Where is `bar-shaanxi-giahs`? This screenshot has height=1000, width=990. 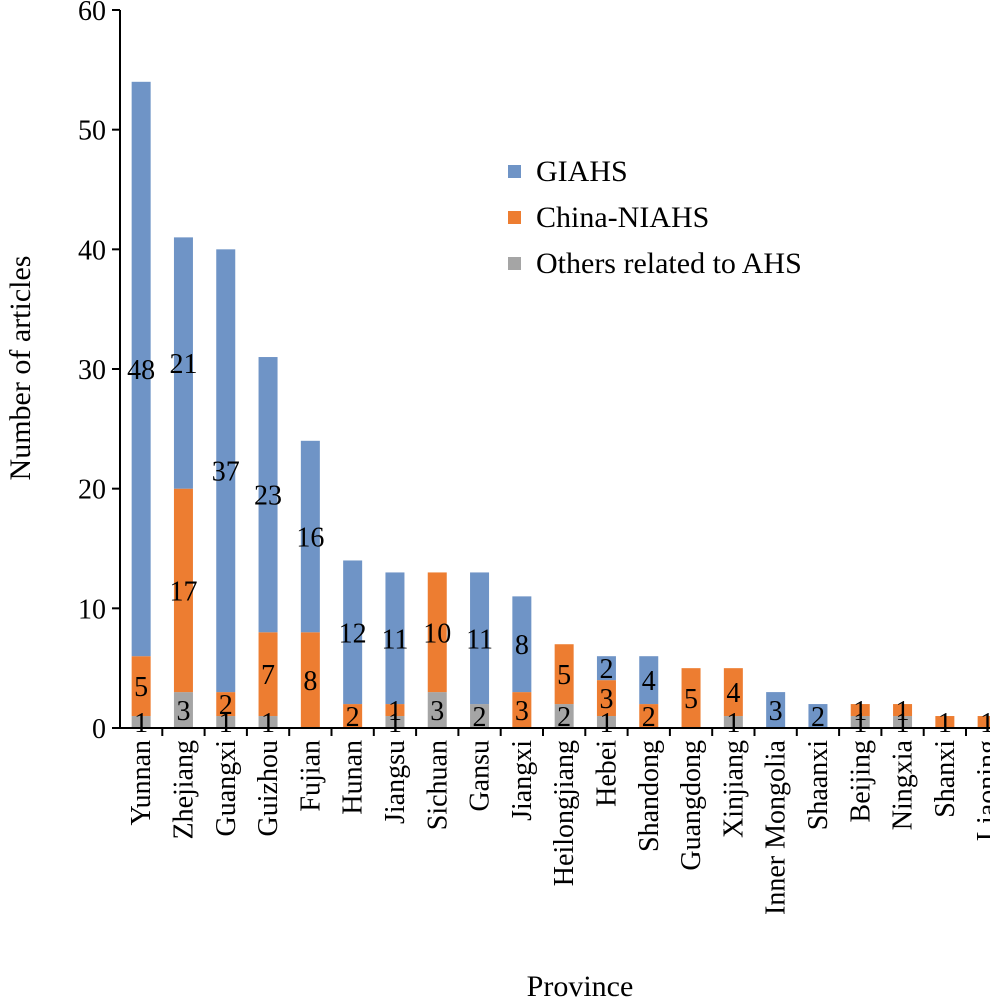
bar-shaanxi-giahs is located at coordinates (818, 716).